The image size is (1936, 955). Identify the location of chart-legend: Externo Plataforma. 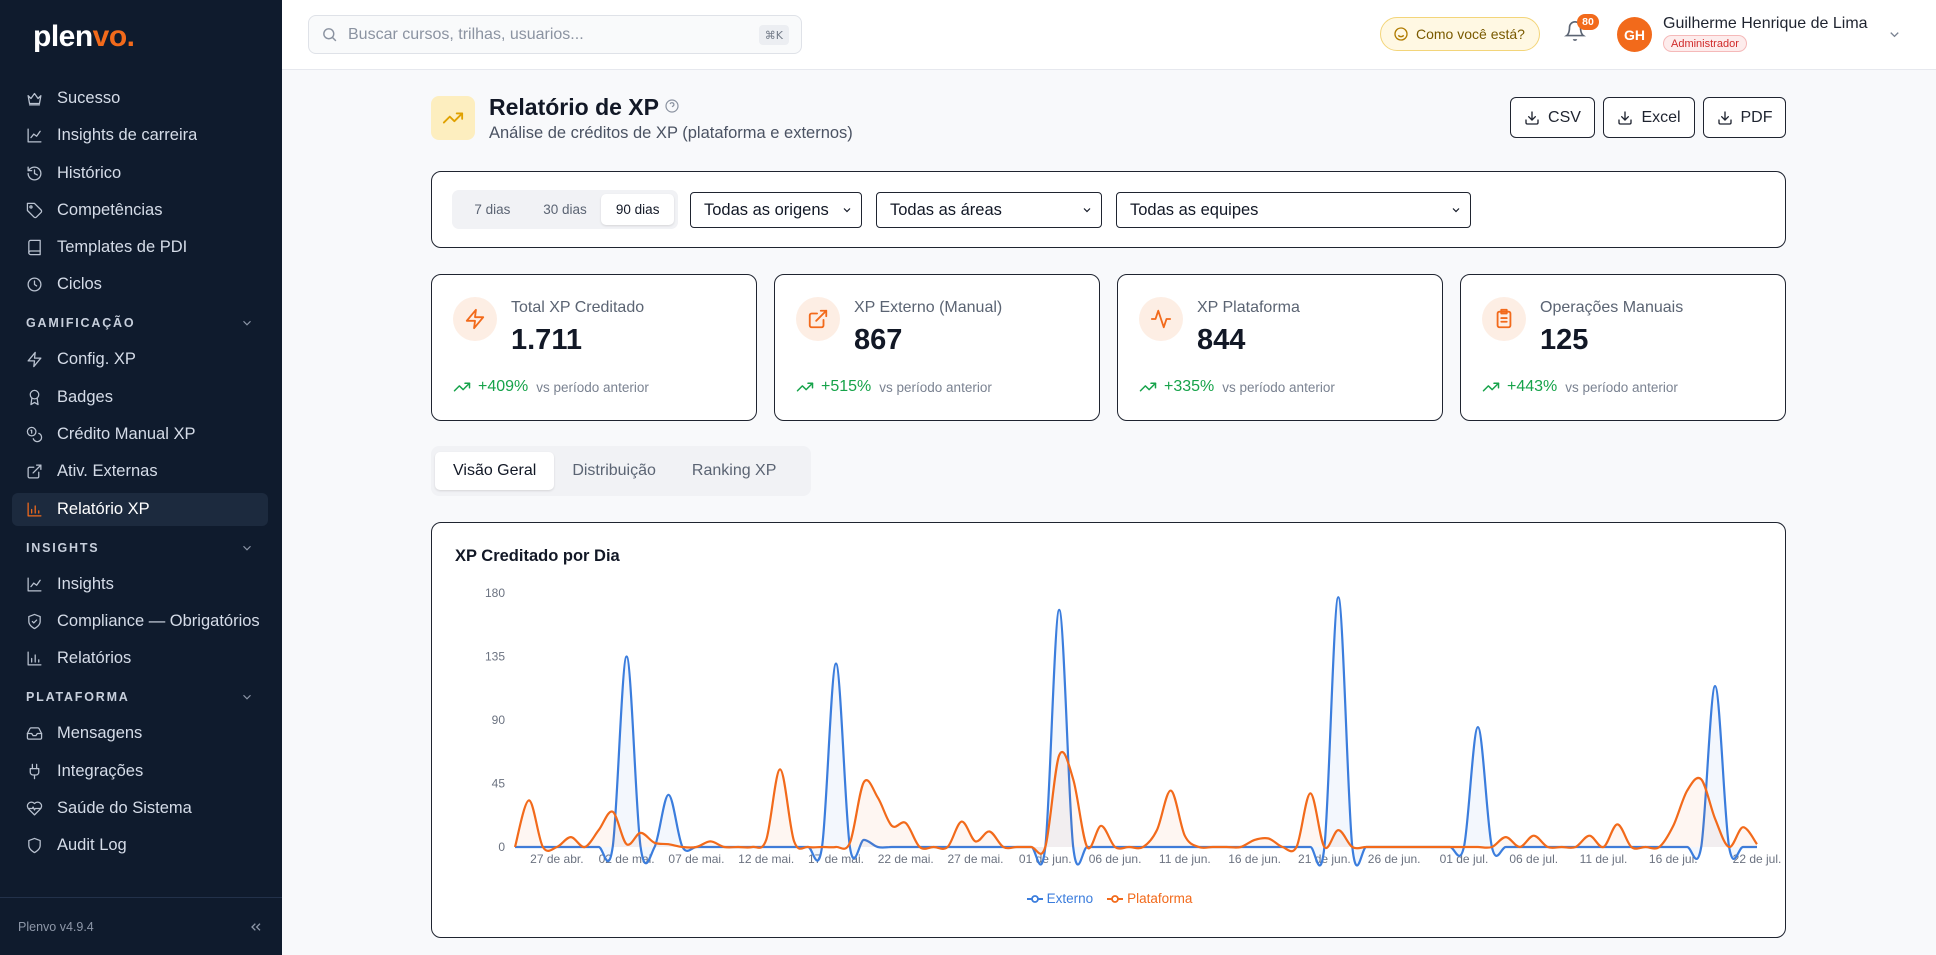
(1109, 898).